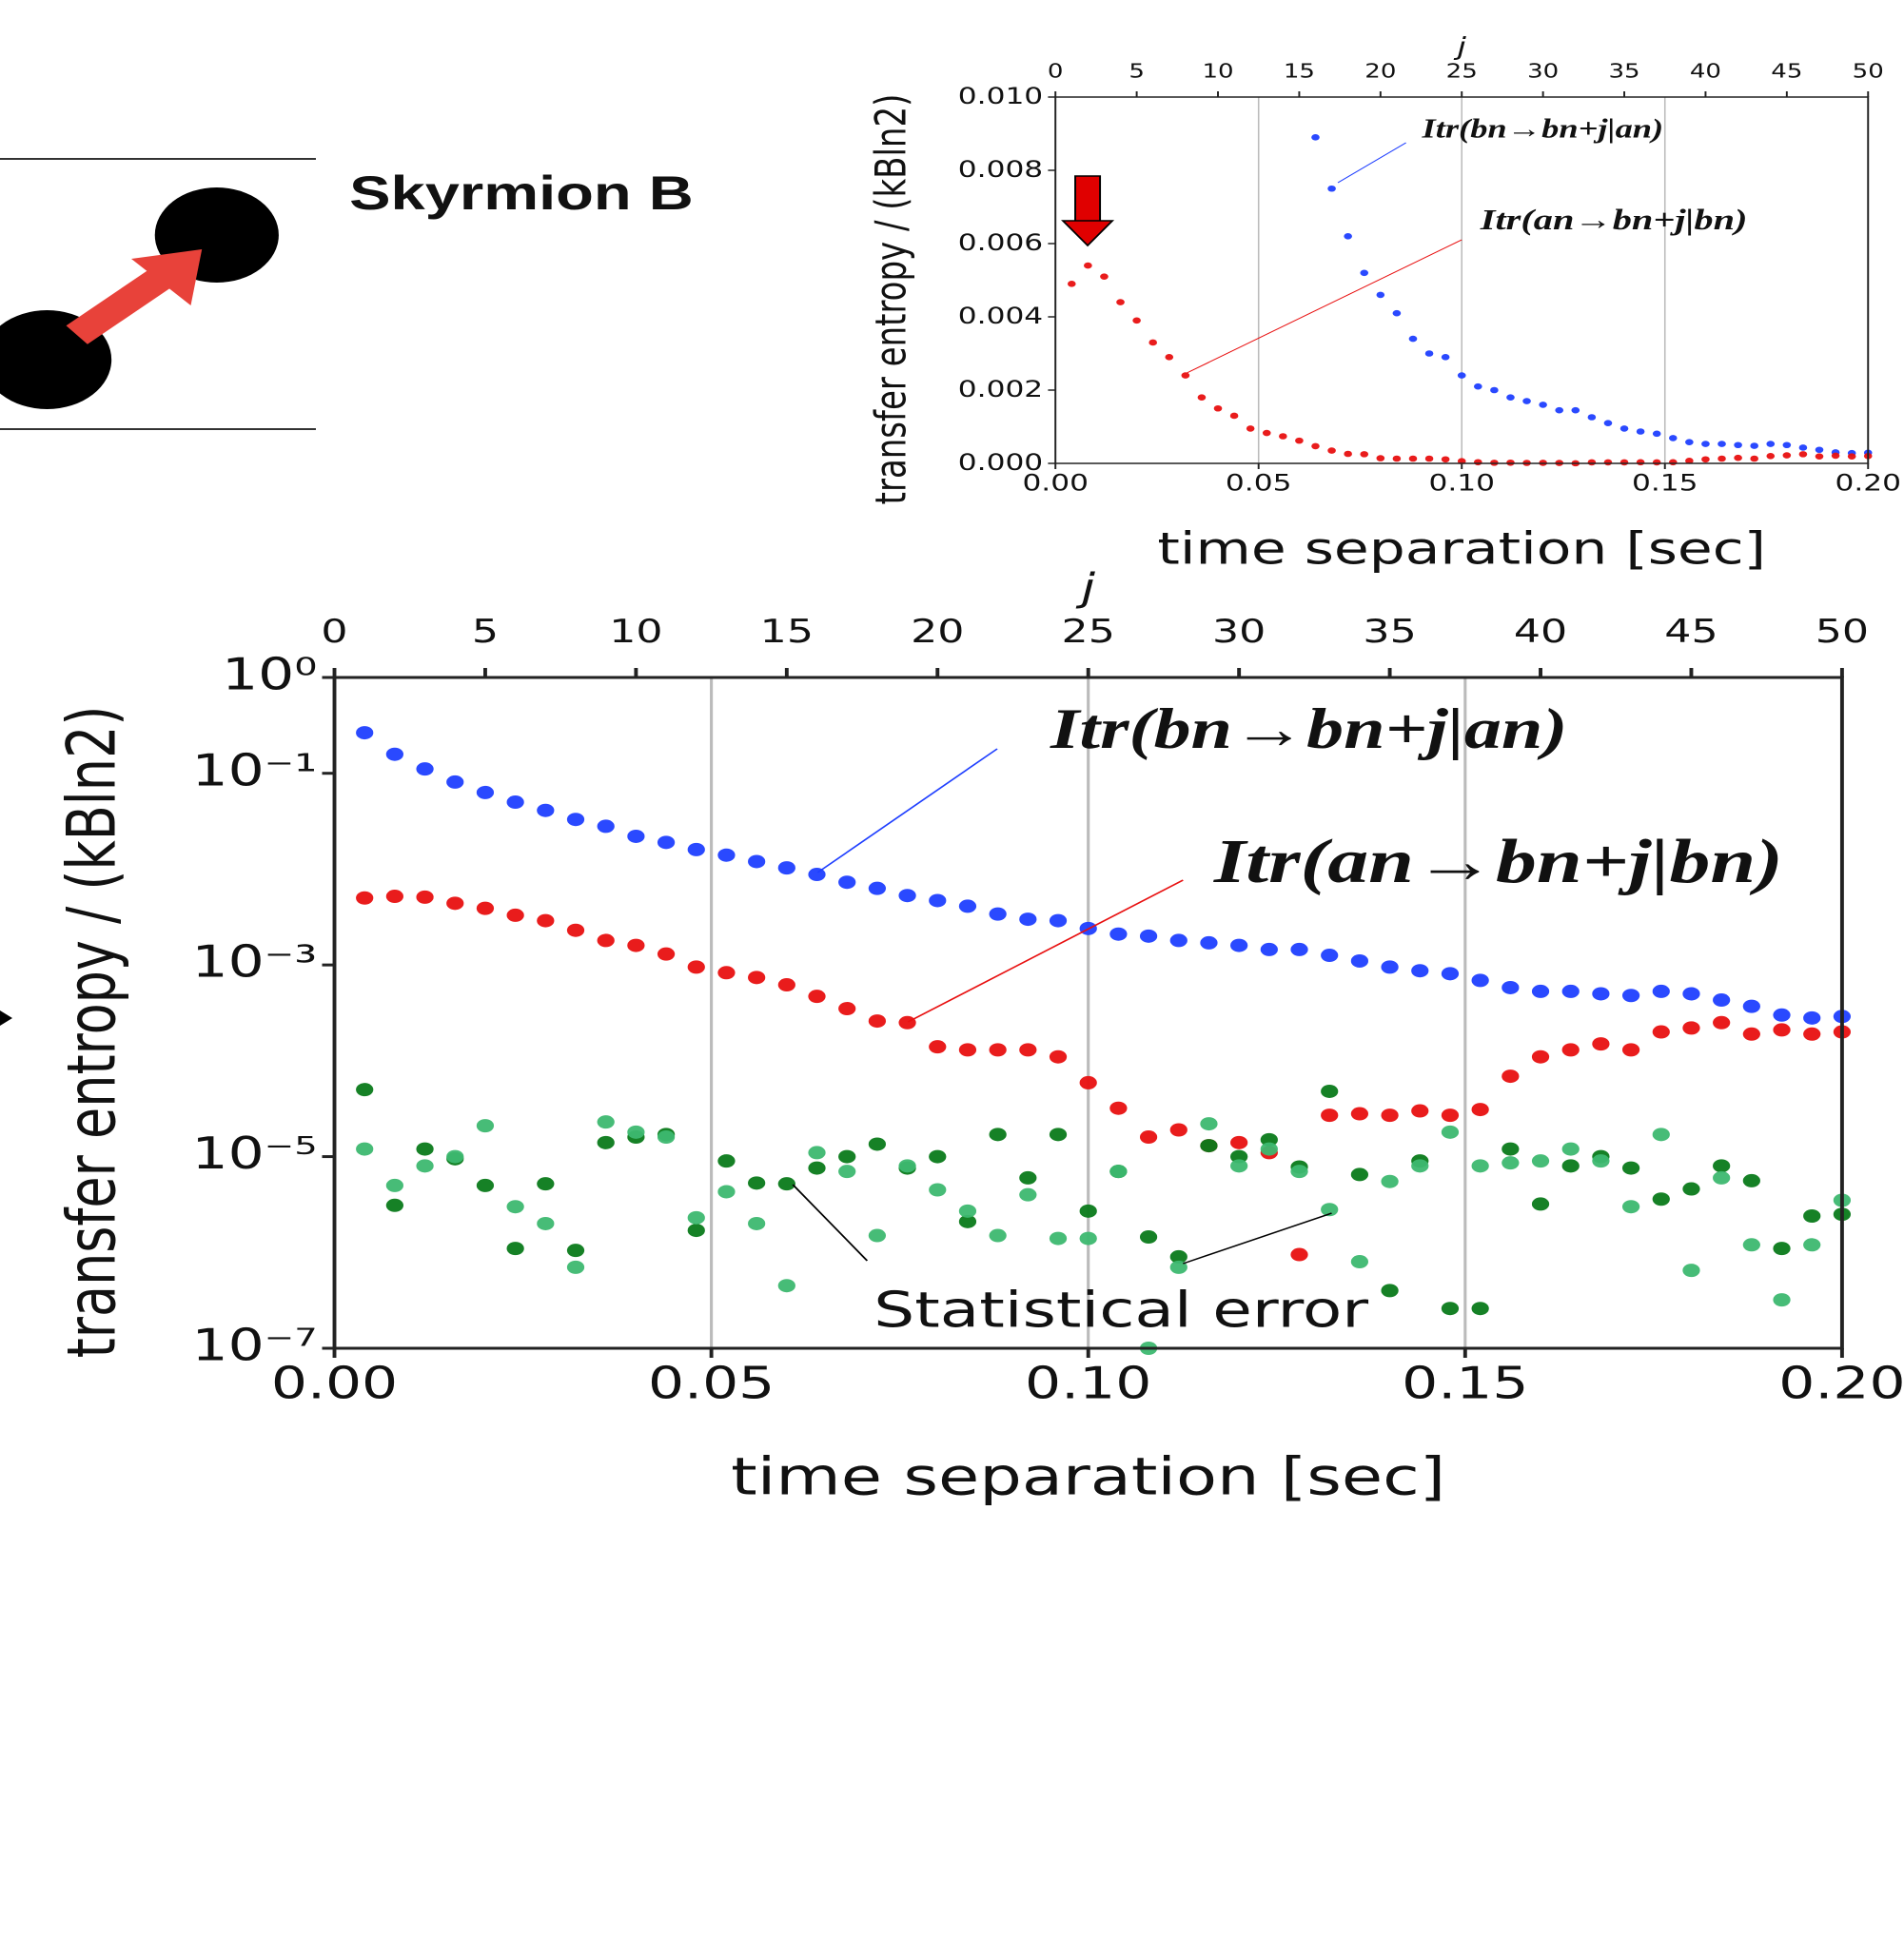  What do you see at coordinates (6, 1018) in the screenshot?
I see `edge-arrow` at bounding box center [6, 1018].